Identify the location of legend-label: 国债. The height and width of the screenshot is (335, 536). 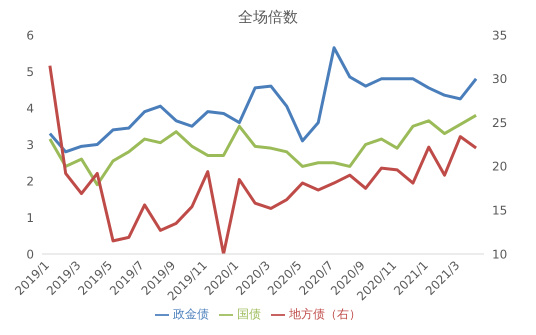
(249, 314).